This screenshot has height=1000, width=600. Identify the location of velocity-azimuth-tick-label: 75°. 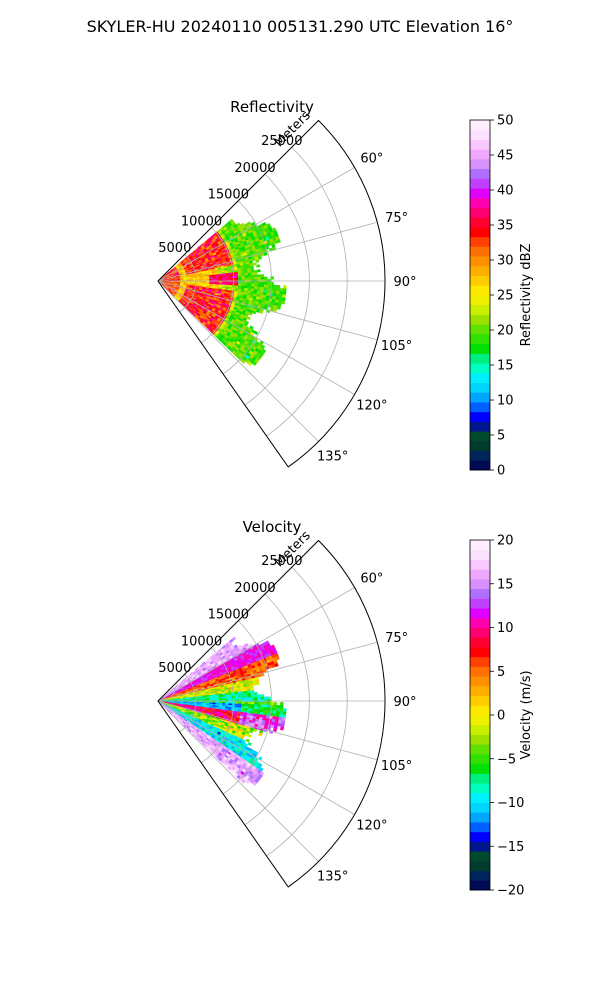
(396, 638).